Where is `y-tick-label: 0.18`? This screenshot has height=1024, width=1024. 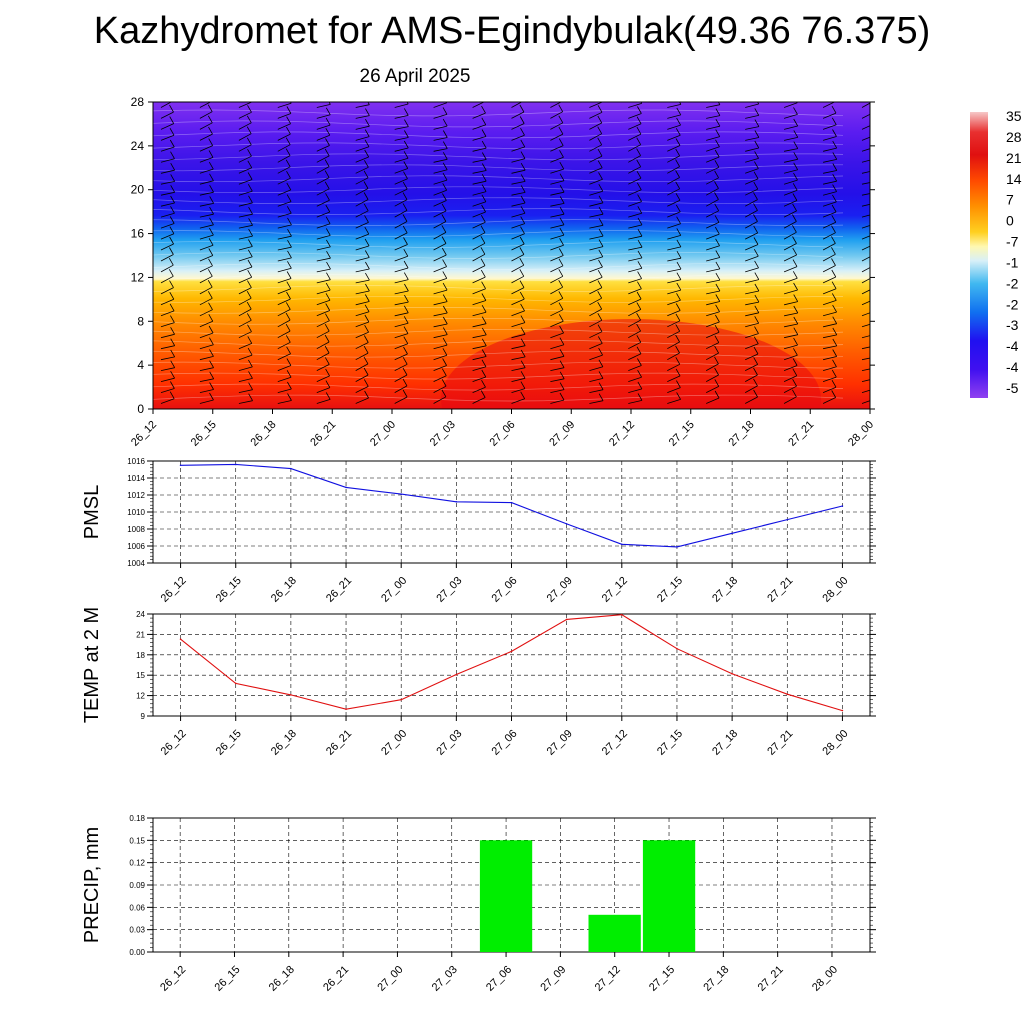 y-tick-label: 0.18 is located at coordinates (137, 818).